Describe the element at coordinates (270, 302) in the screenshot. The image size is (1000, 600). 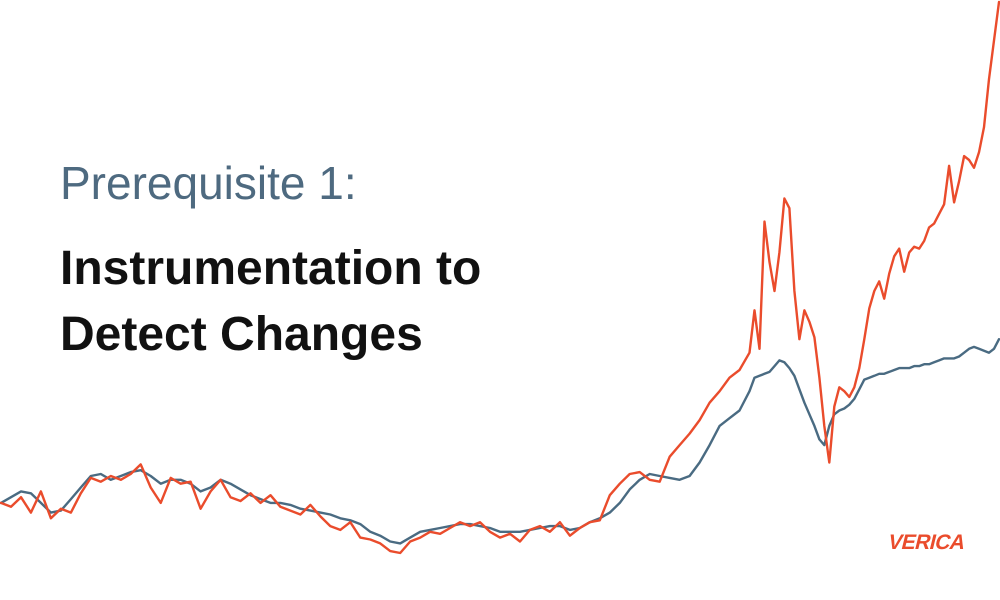
I see `slide-title: Instrumentation to Detect Changes` at that location.